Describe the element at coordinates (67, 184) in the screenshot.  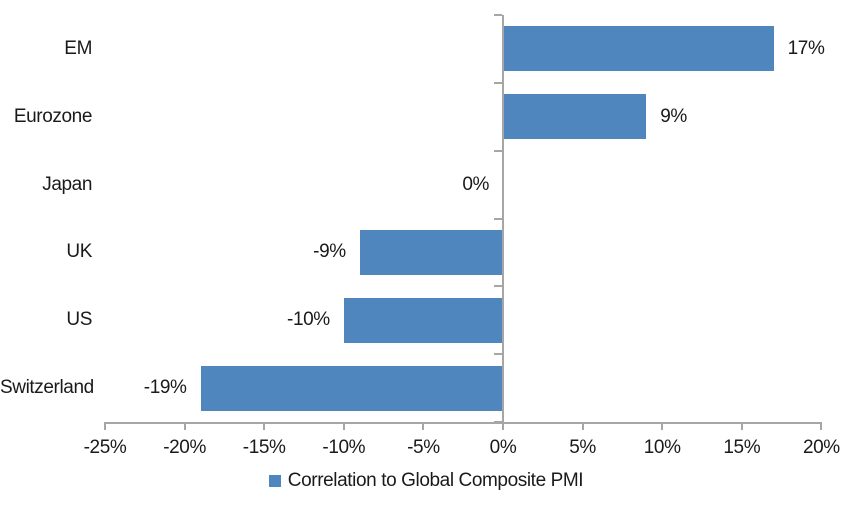
I see `category-label: Japan` at that location.